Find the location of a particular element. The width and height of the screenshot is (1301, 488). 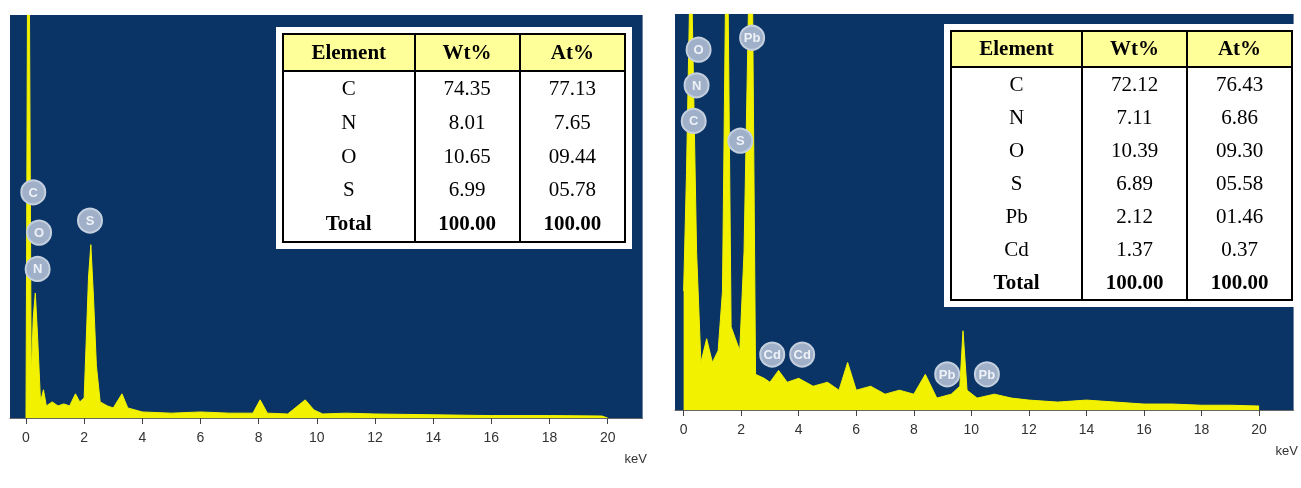

text: 6.89 is located at coordinates (1134, 182).